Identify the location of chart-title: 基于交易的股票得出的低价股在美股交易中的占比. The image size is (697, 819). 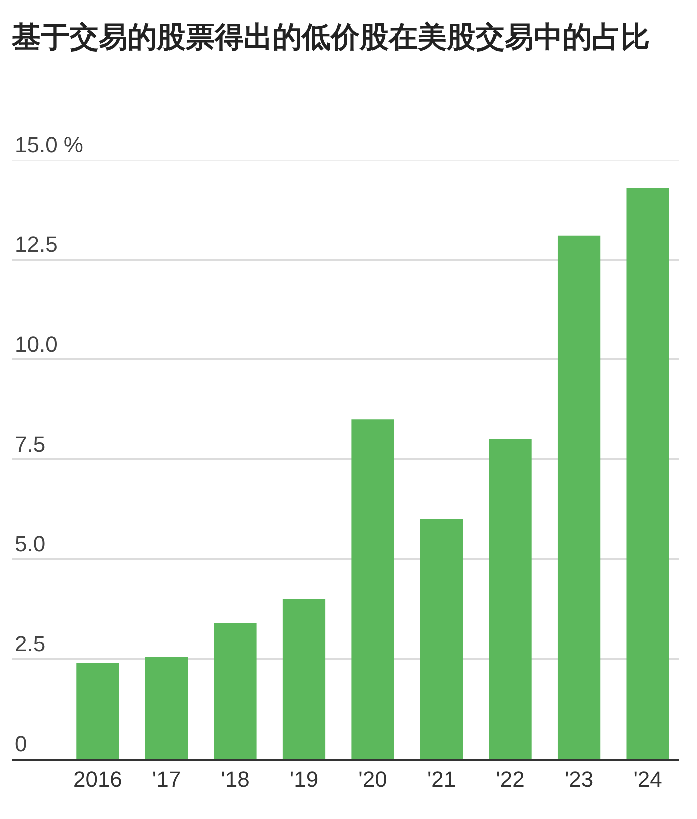
(331, 38).